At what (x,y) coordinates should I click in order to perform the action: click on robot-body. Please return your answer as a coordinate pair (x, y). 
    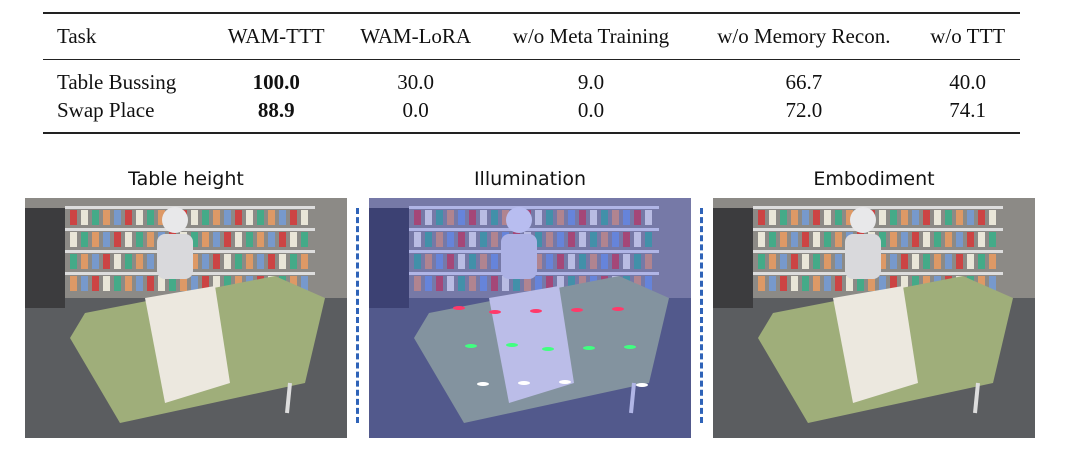
    Looking at the image, I should click on (519, 256).